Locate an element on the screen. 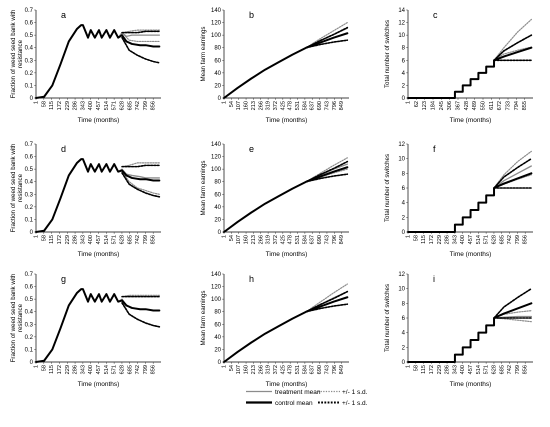 Image resolution: width=550 pixels, height=427 pixels. x-tick-label: 571 is located at coordinates (115, 239).